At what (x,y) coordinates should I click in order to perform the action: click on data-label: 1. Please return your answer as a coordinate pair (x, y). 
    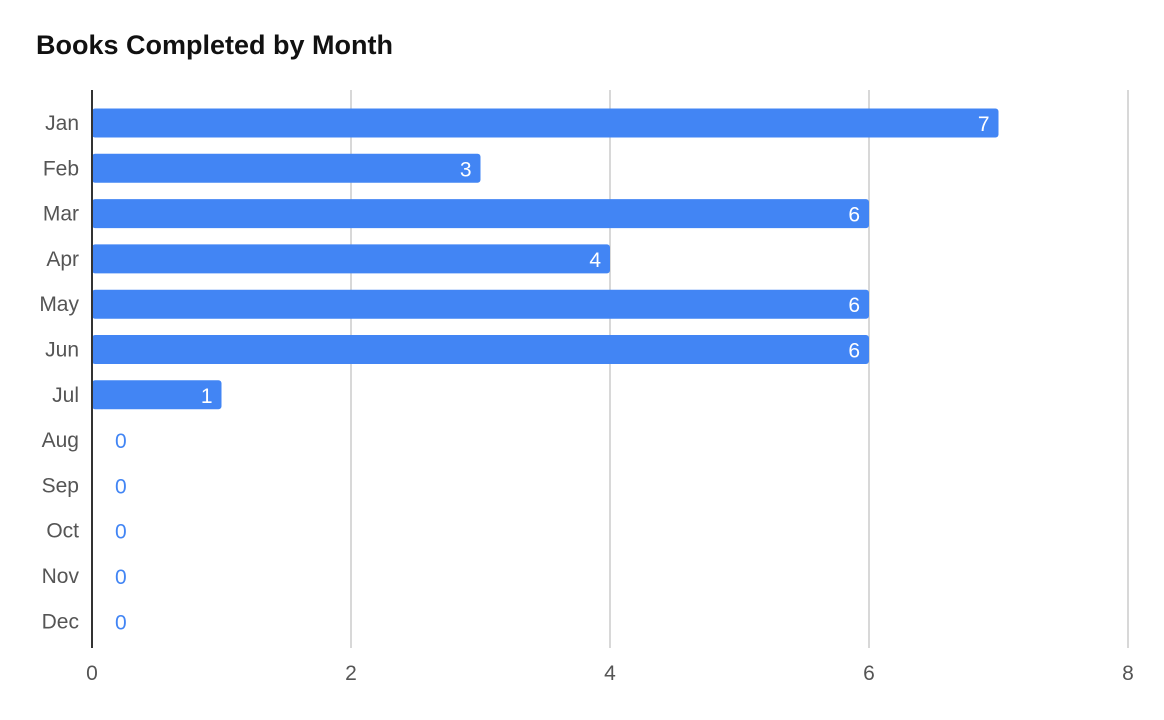
    Looking at the image, I should click on (207, 396).